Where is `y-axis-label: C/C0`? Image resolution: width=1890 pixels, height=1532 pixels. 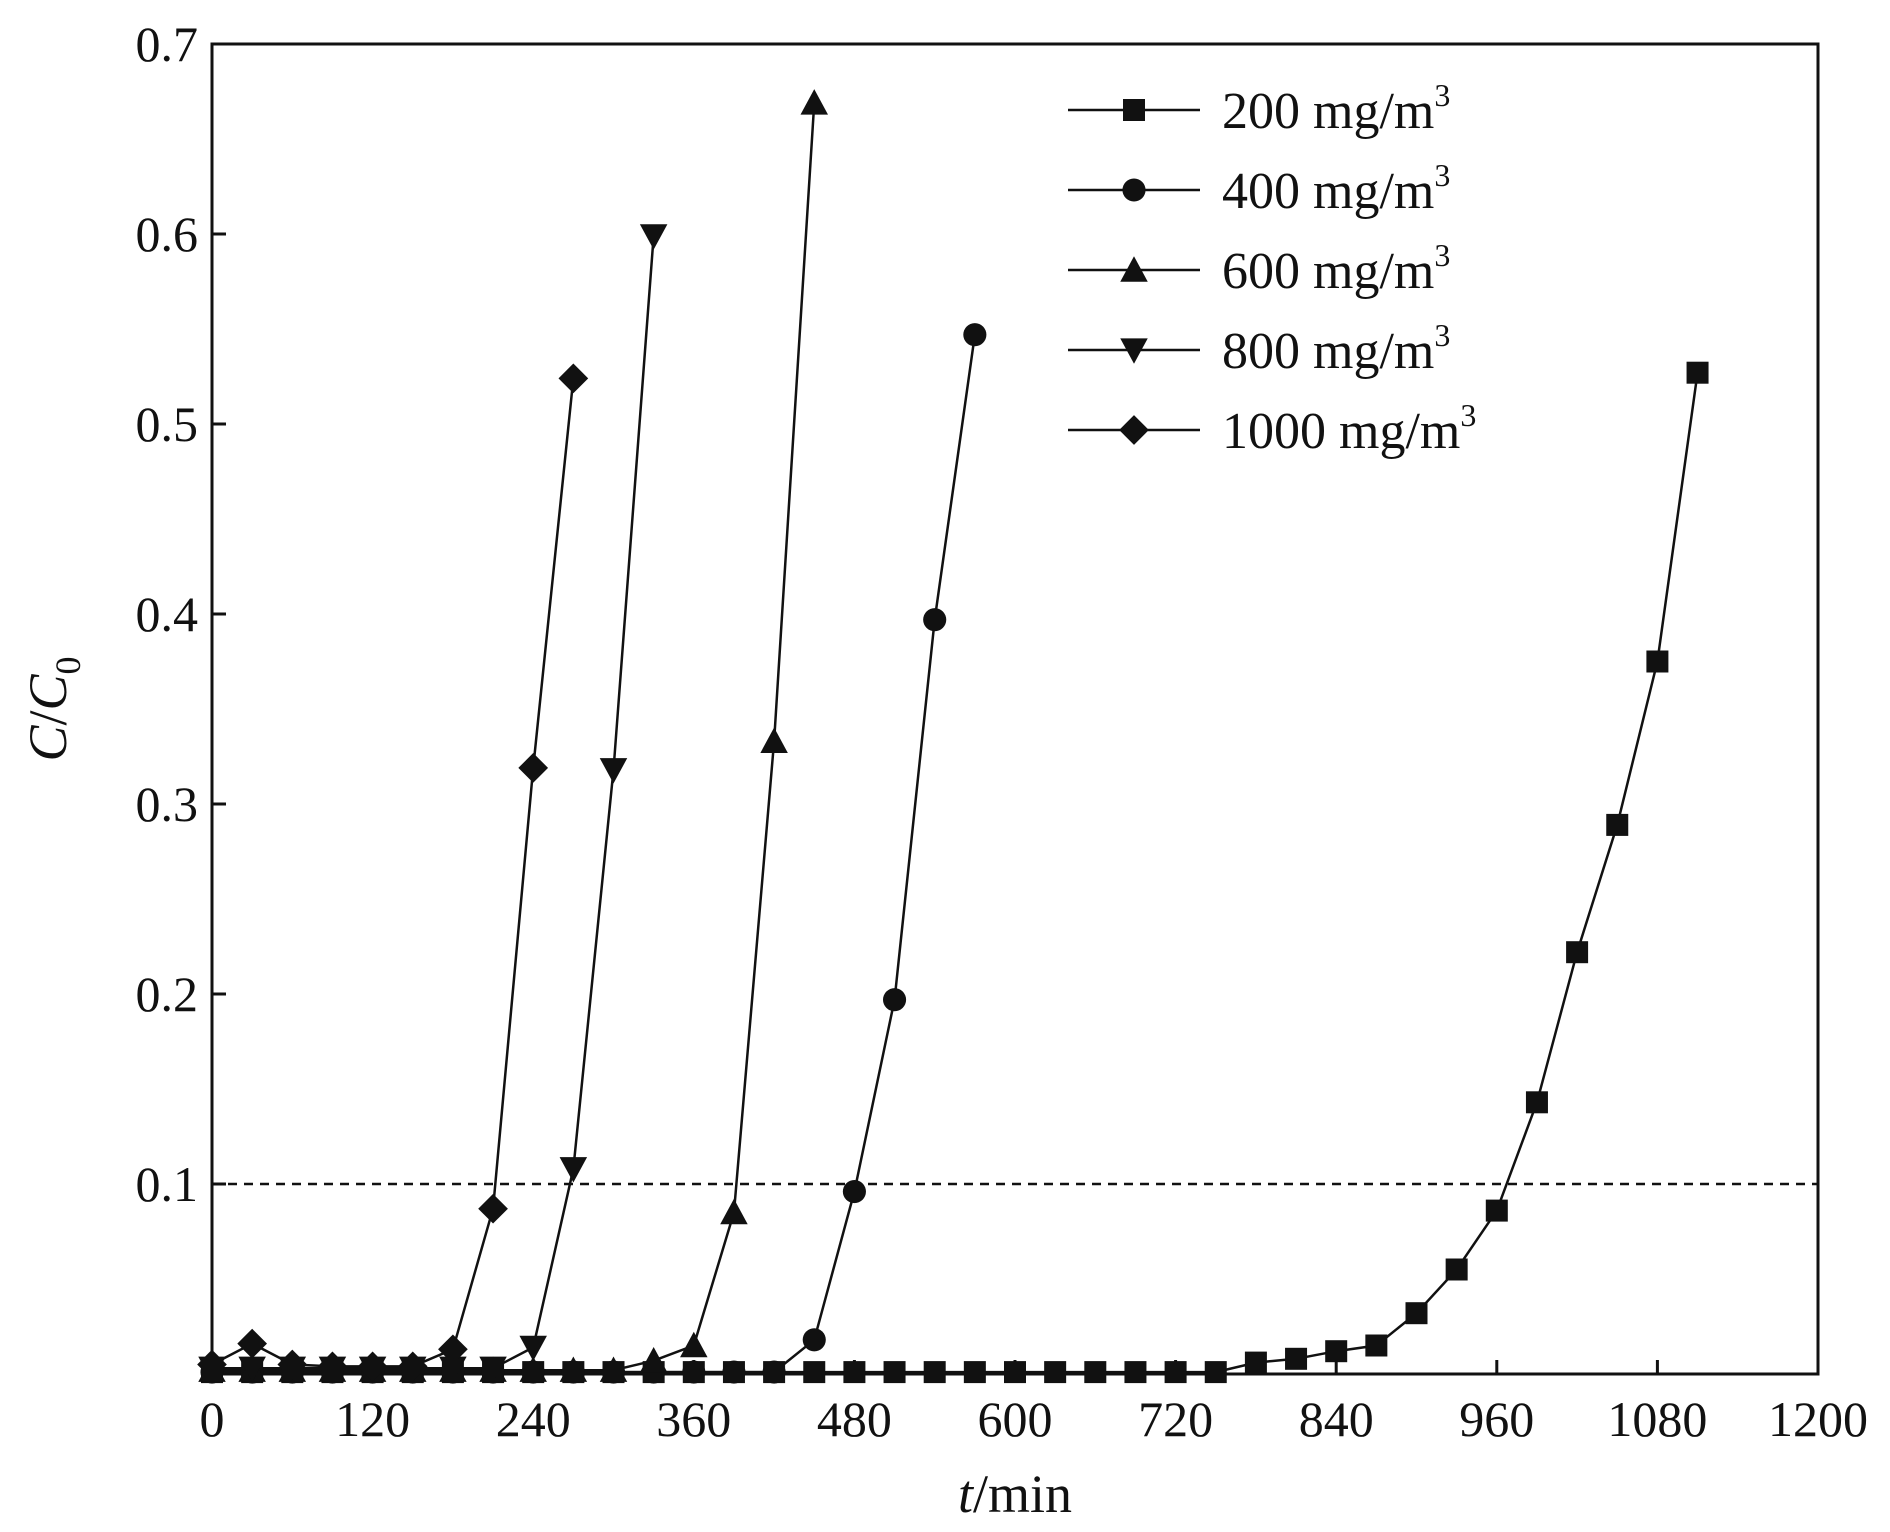 y-axis-label: C/C0 is located at coordinates (53, 708).